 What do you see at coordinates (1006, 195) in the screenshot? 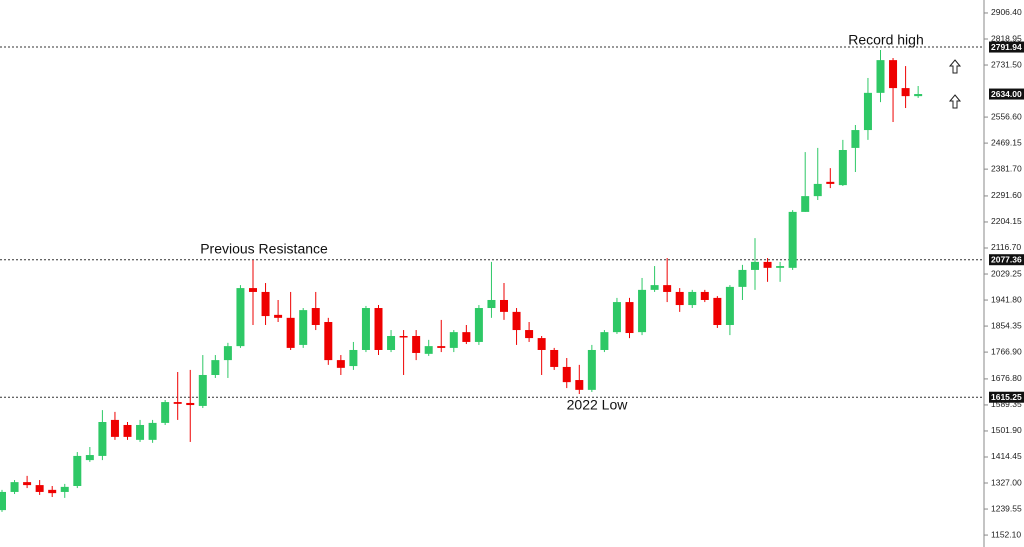
I see `y-tick-label: 2291.60` at bounding box center [1006, 195].